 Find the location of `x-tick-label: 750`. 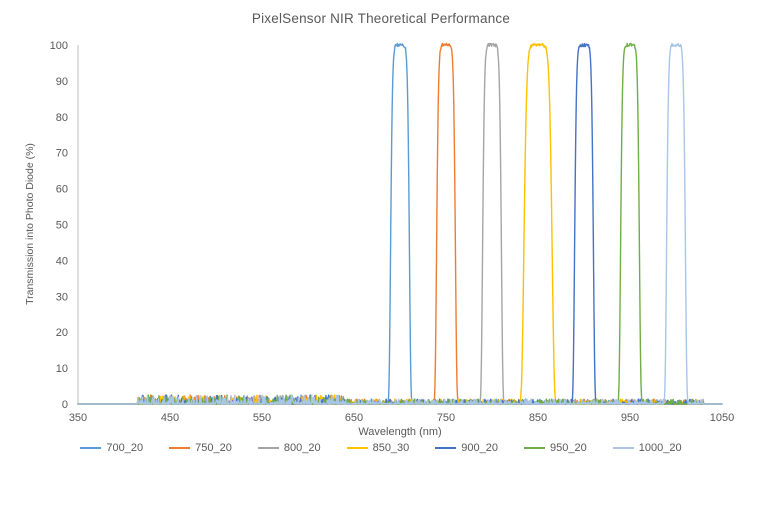

x-tick-label: 750 is located at coordinates (446, 418).